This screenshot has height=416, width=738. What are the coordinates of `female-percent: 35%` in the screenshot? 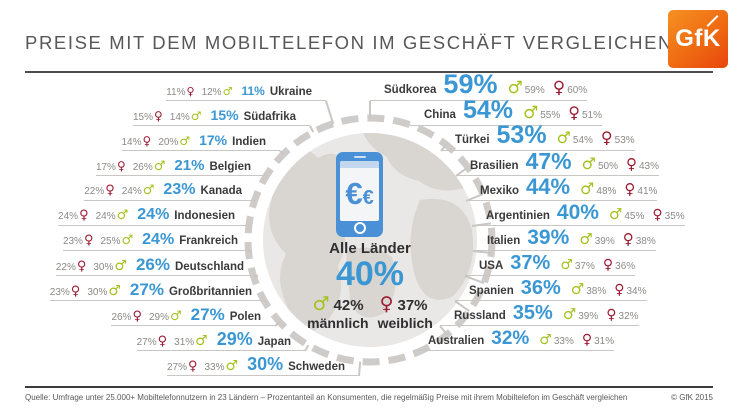 It's located at (674, 216).